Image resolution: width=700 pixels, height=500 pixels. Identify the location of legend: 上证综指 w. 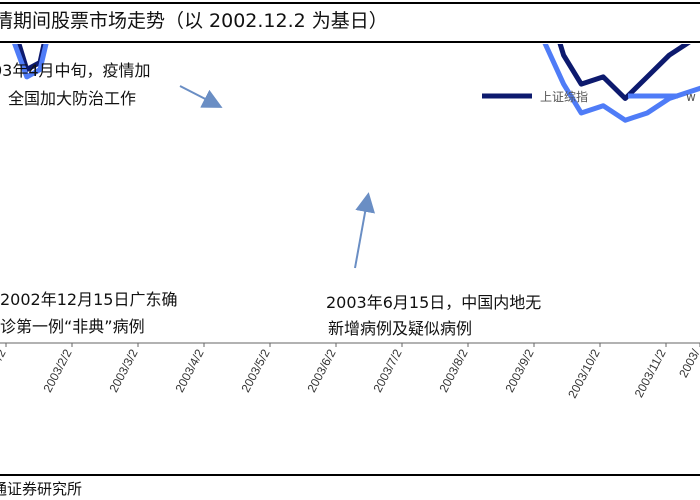
(589, 96).